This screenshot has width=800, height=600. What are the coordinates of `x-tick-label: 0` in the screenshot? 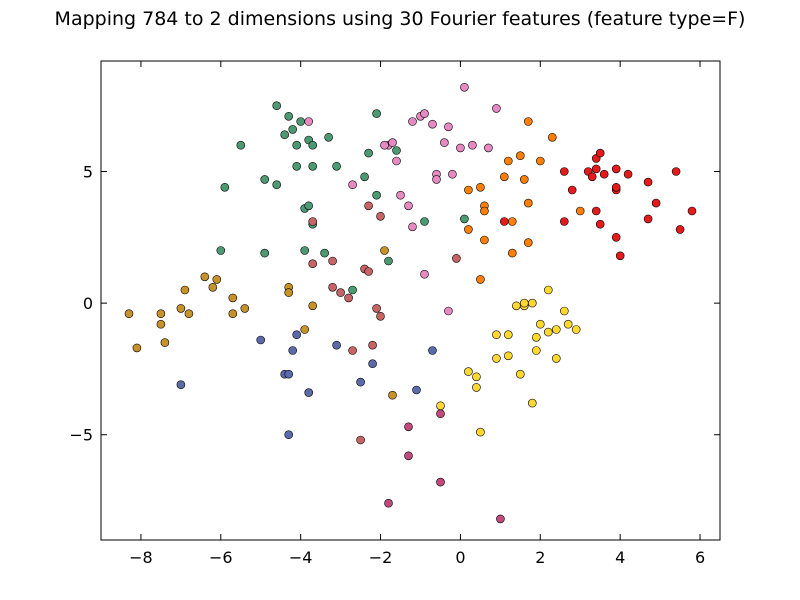 It's located at (460, 557).